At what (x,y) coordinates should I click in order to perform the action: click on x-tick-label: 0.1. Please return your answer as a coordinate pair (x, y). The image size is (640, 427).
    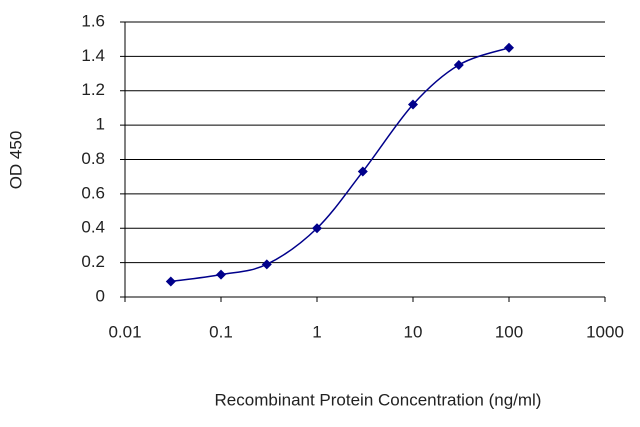
    Looking at the image, I should click on (221, 331).